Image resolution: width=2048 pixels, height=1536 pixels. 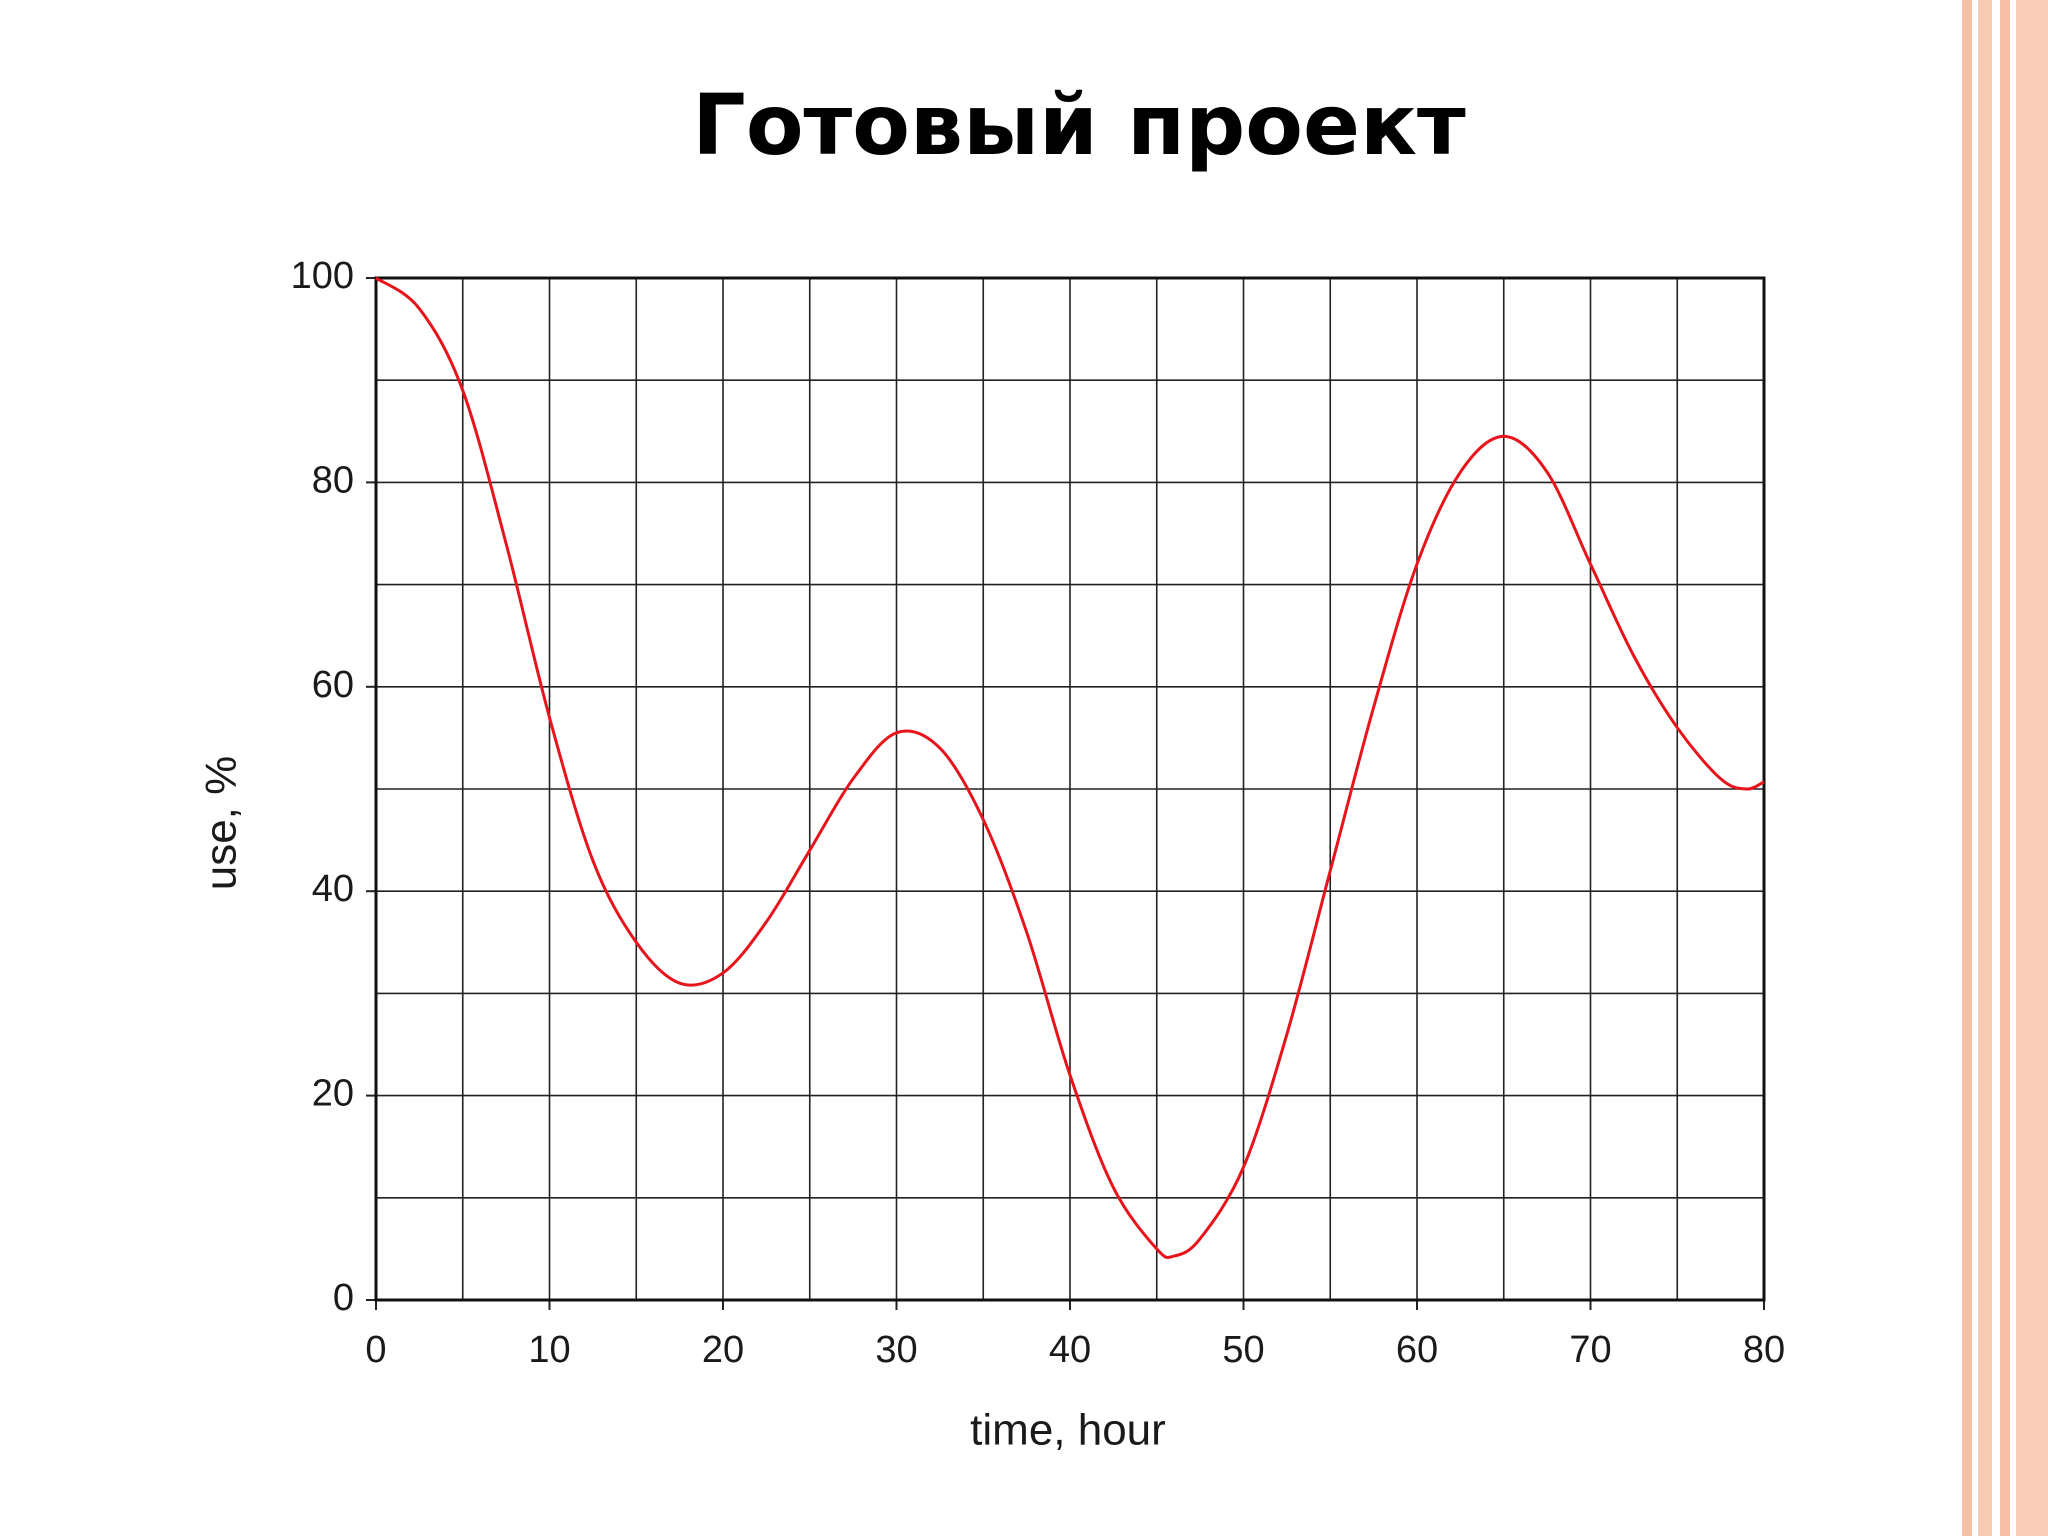 What do you see at coordinates (1070, 1350) in the screenshot?
I see `x-tick-label: 40` at bounding box center [1070, 1350].